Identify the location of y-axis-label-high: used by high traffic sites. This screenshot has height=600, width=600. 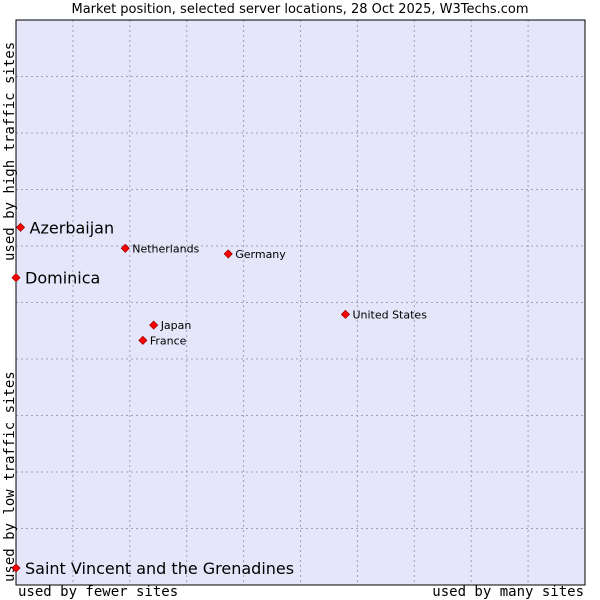
(10, 151).